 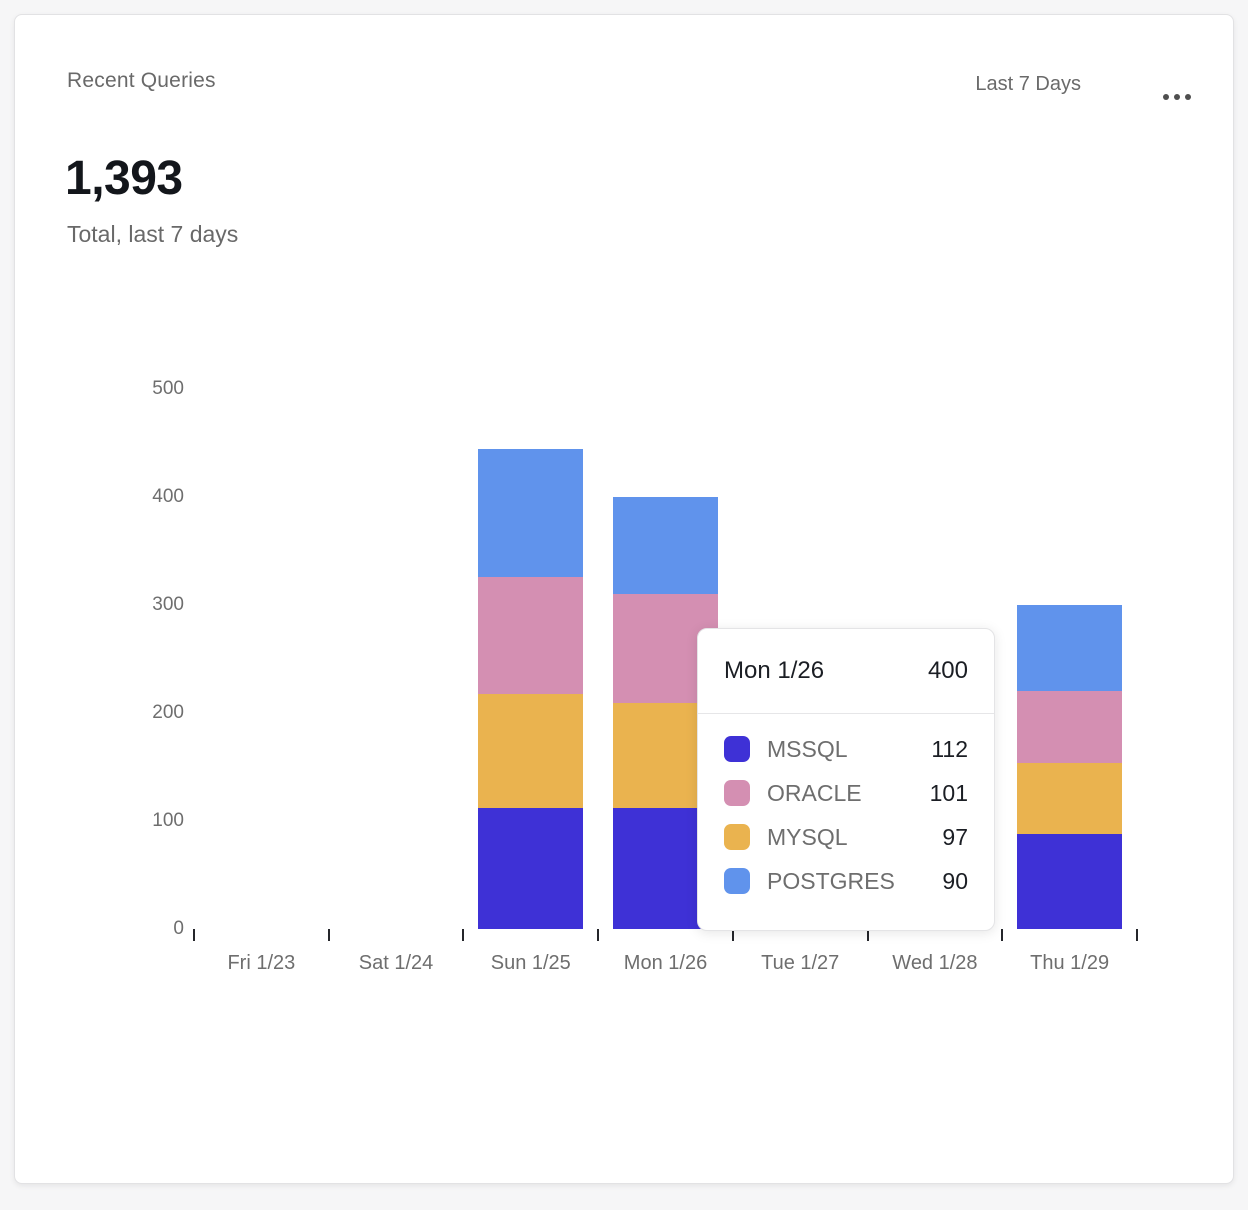 What do you see at coordinates (807, 836) in the screenshot?
I see `legend-label: MYSQL` at bounding box center [807, 836].